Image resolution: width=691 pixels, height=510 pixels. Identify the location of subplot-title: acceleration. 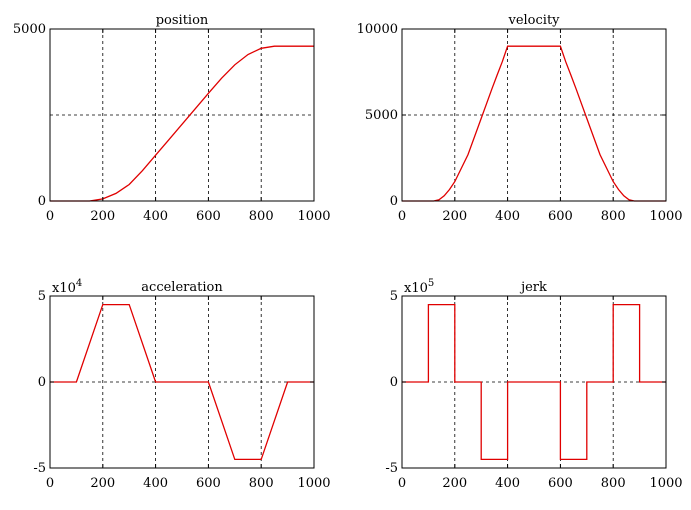
(182, 287).